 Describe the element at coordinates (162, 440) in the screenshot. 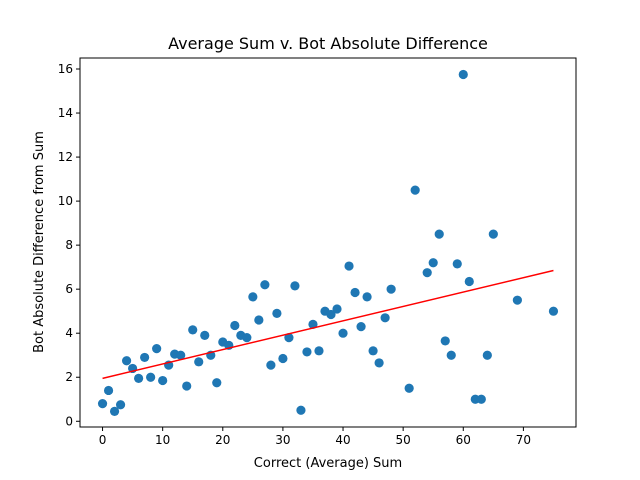

I see `x-tick-label: 10` at that location.